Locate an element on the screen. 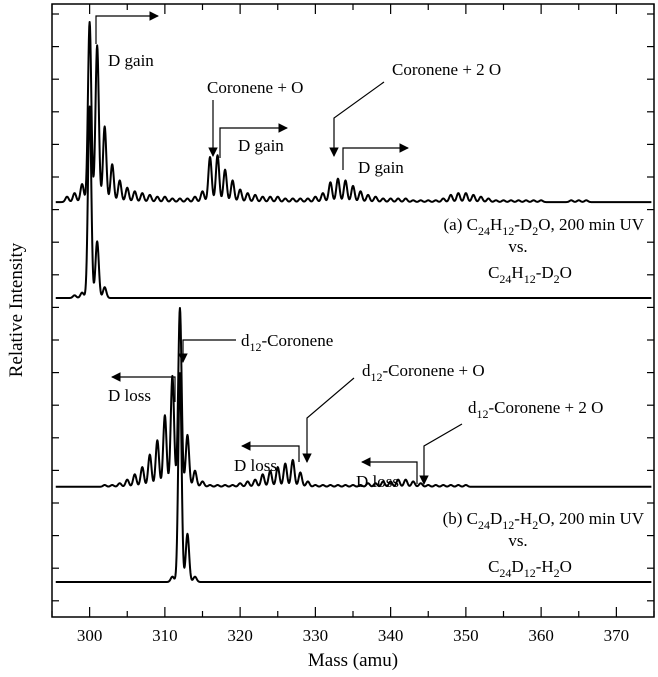 The width and height of the screenshot is (658, 677). panel-b-label-line-3: C24D12-H2O is located at coordinates (530, 568).